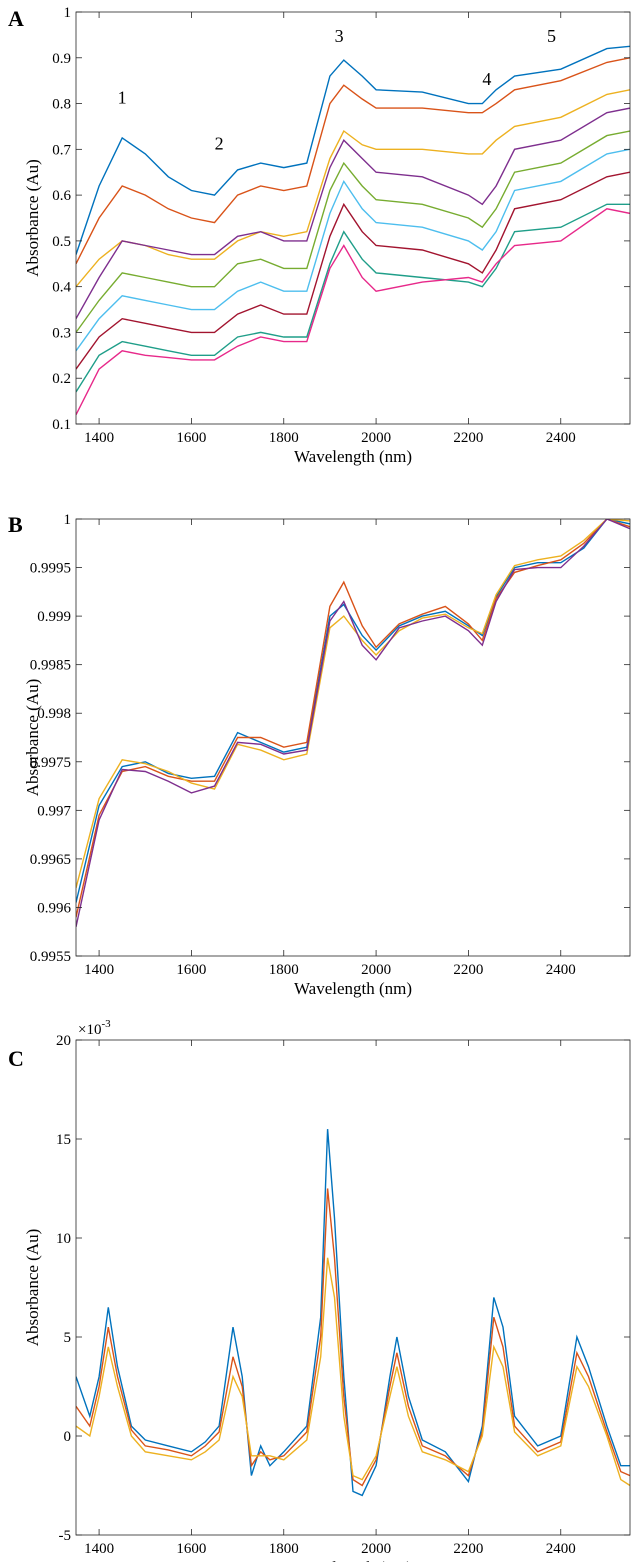 This screenshot has width=644, height=1562. I want to click on peak-annotation: 2, so click(219, 143).